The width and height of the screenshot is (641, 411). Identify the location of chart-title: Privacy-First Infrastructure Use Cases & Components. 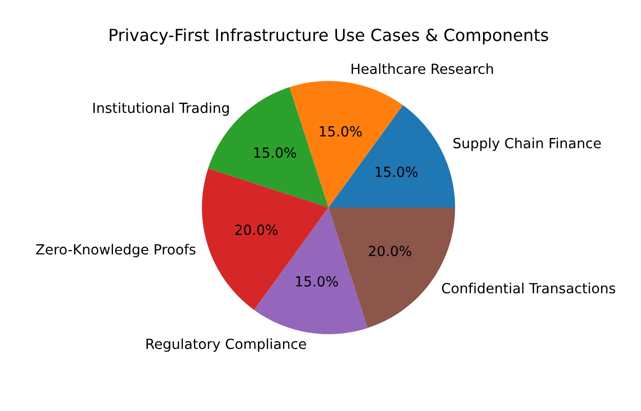
(329, 36).